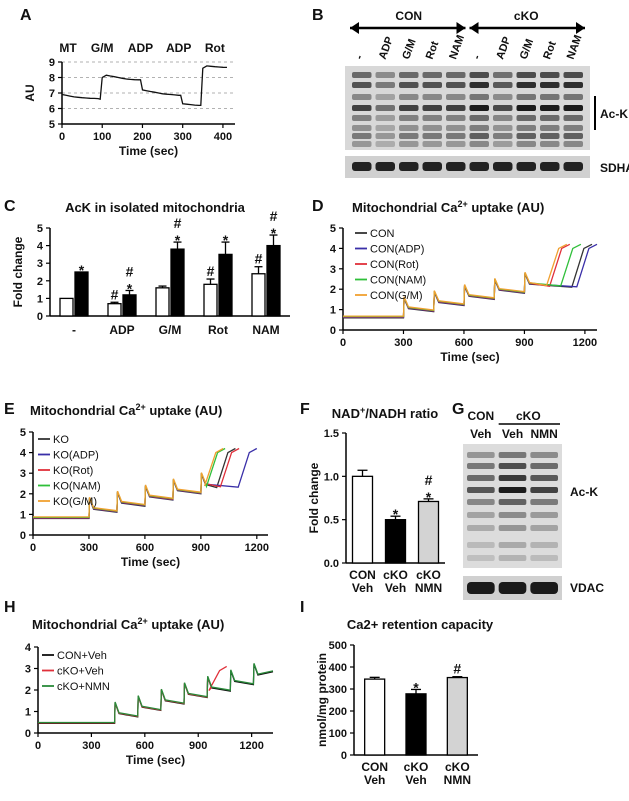 The height and width of the screenshot is (801, 629). I want to click on chart-i-ytick-label: 200, so click(338, 712).